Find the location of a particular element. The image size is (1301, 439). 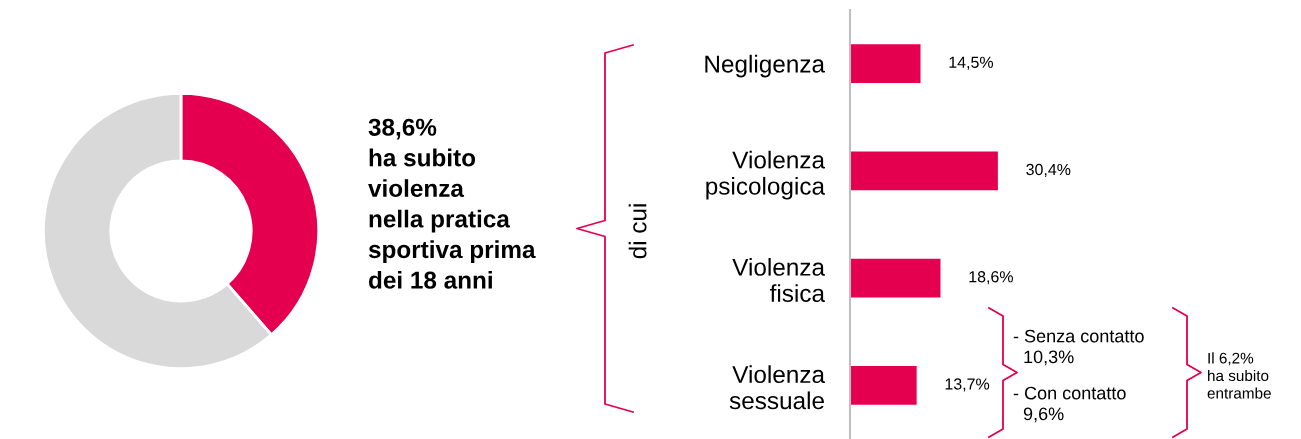

y-tick-label: Violenza psicologica is located at coordinates (765, 175).